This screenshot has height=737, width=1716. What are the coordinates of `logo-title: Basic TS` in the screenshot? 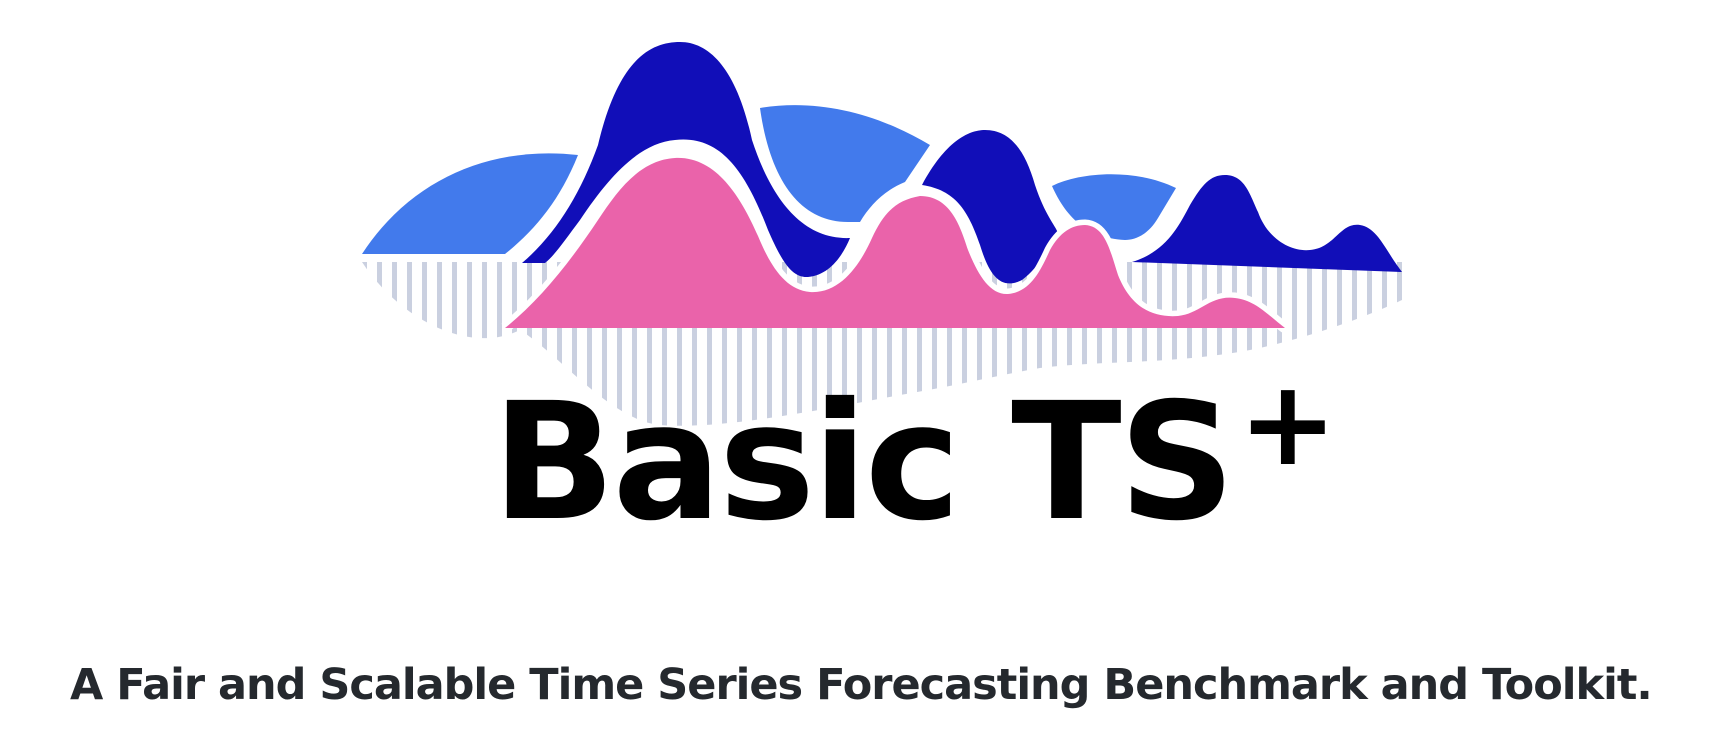 It's located at (863, 463).